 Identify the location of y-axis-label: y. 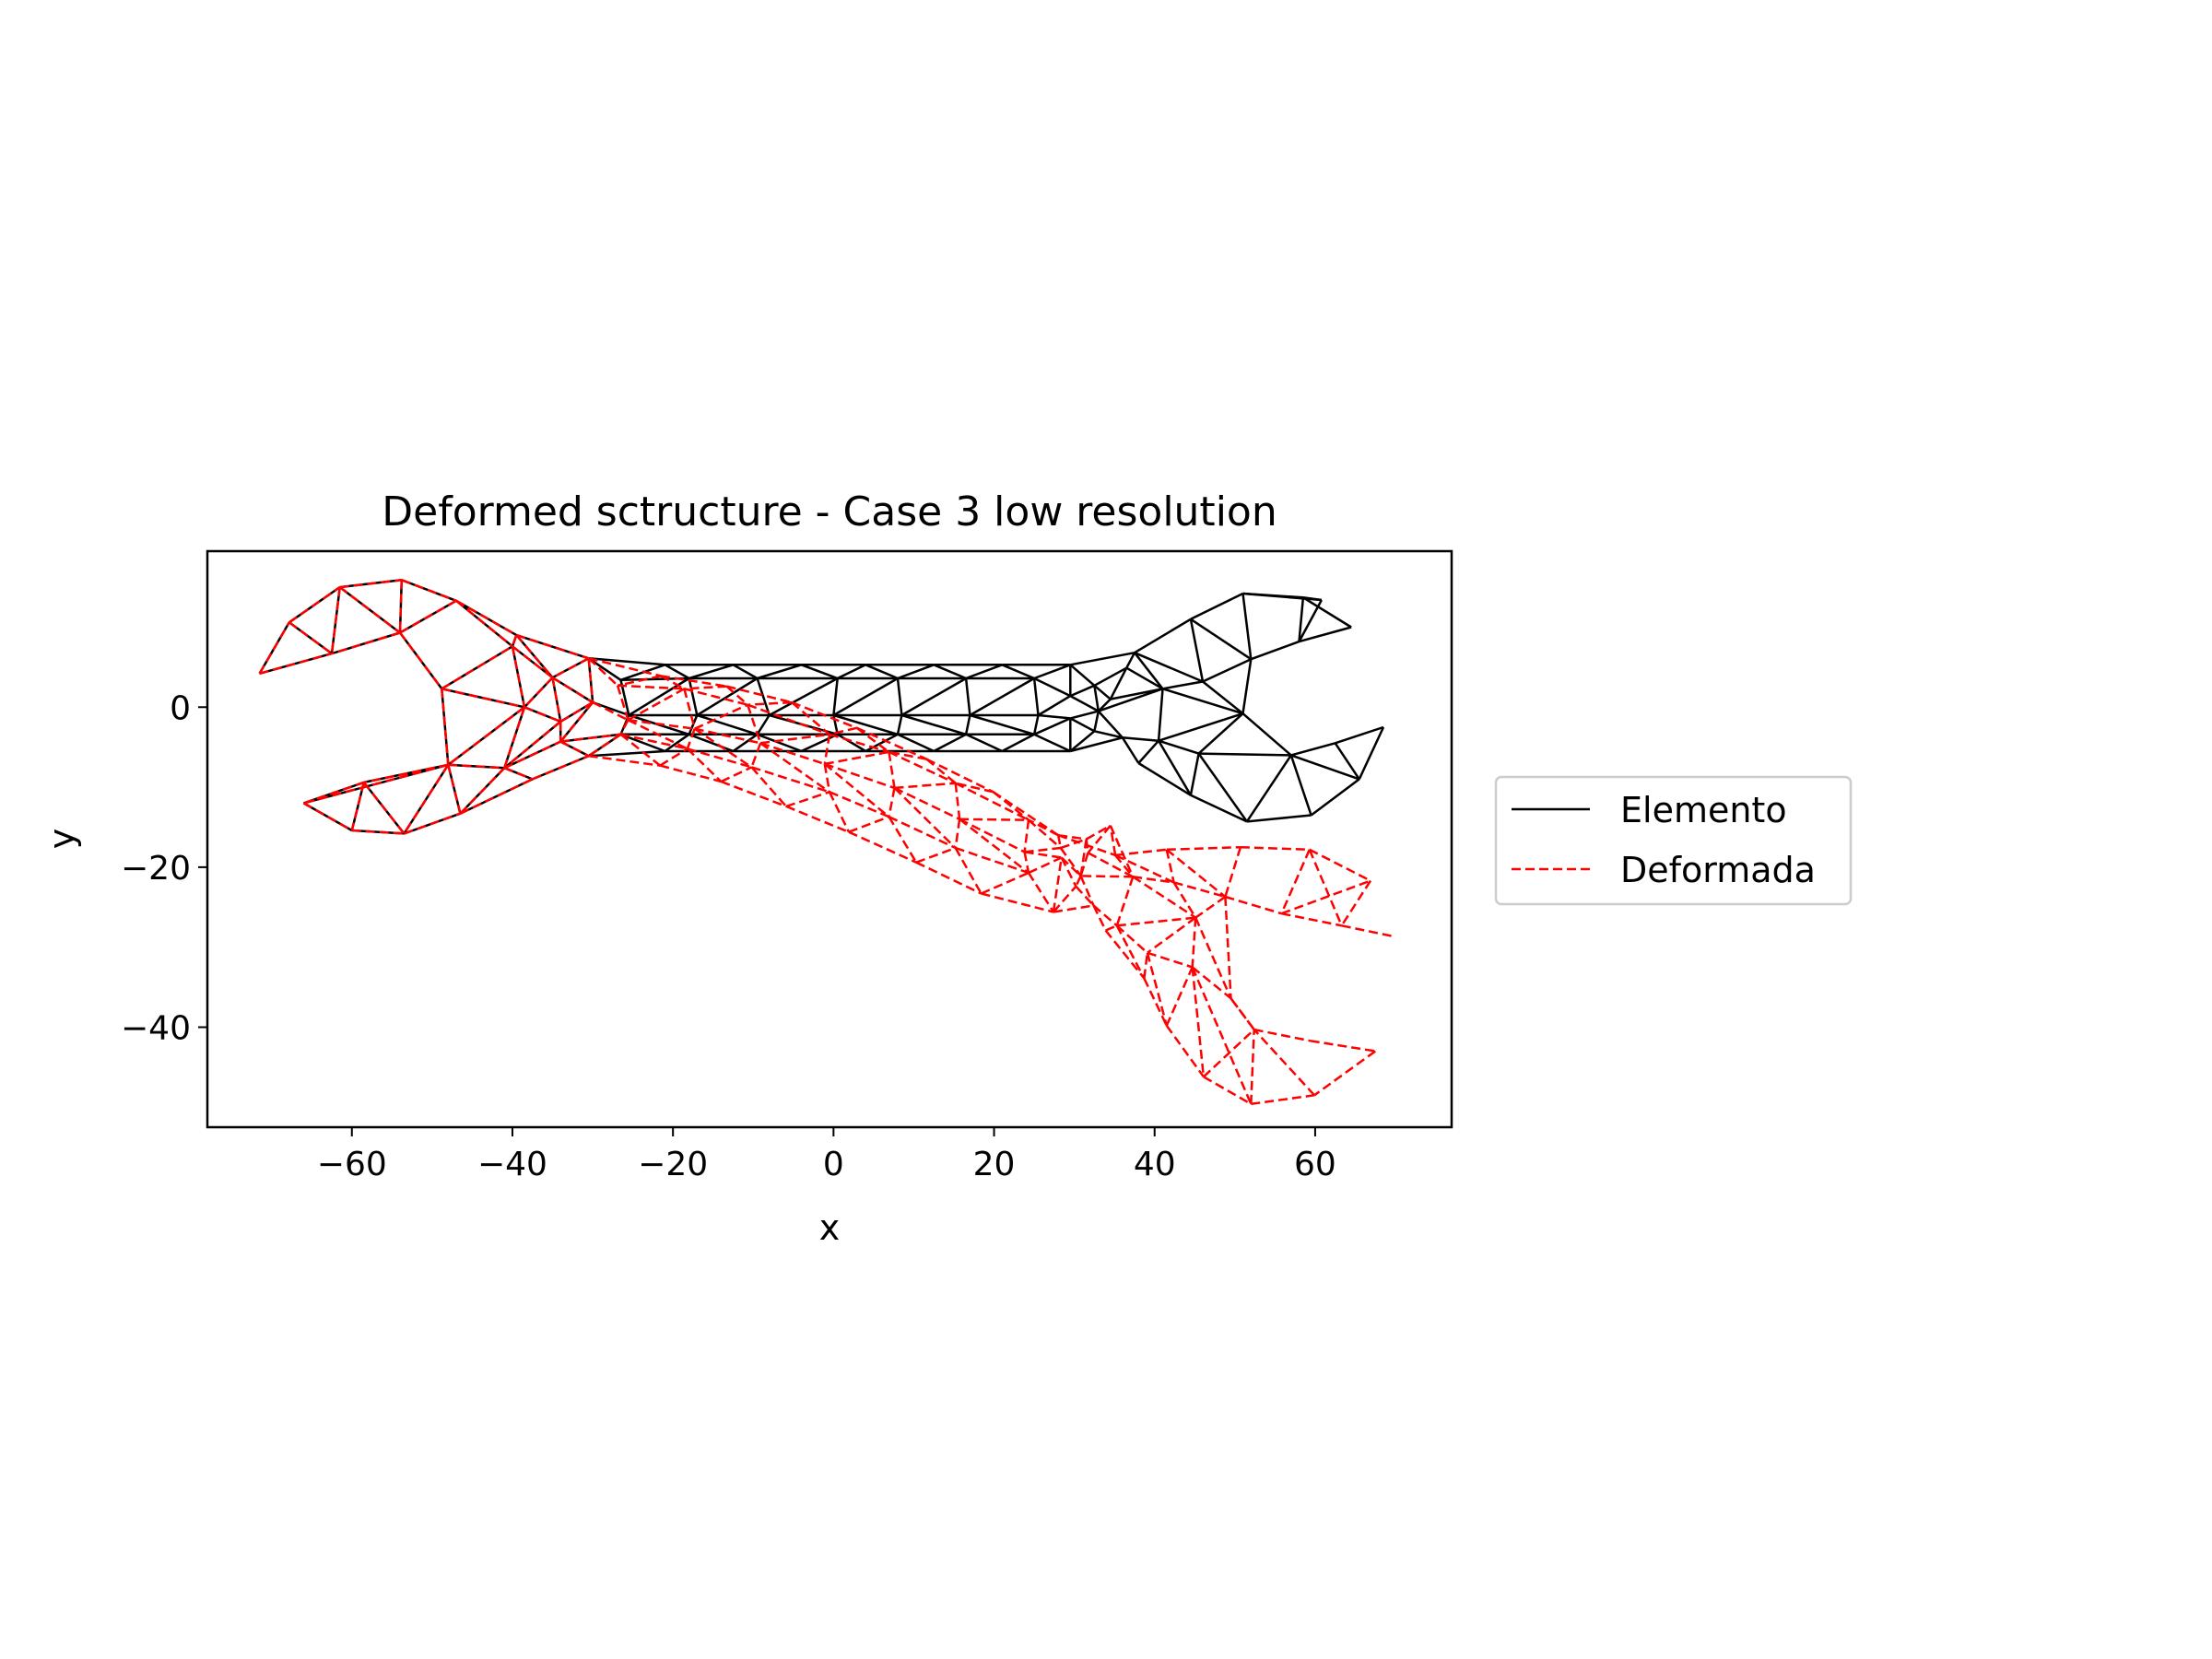
(61, 839).